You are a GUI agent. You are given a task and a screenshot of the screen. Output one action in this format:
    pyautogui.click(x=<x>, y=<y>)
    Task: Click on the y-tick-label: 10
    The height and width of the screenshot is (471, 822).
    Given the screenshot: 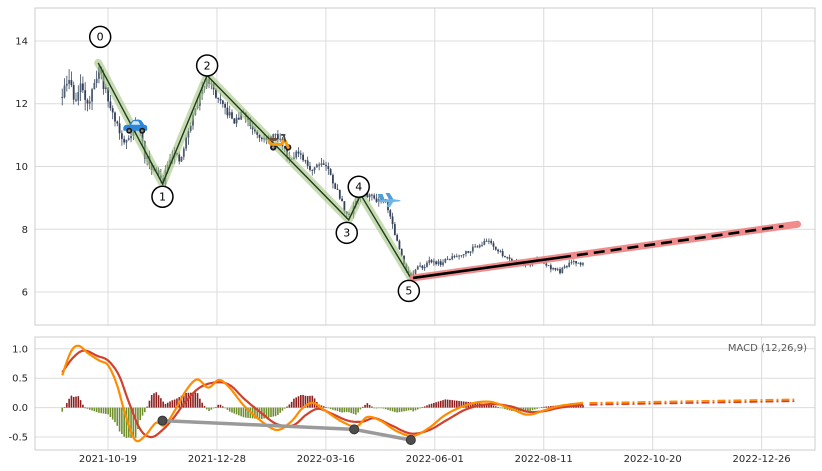 What is the action you would take?
    pyautogui.click(x=21, y=167)
    